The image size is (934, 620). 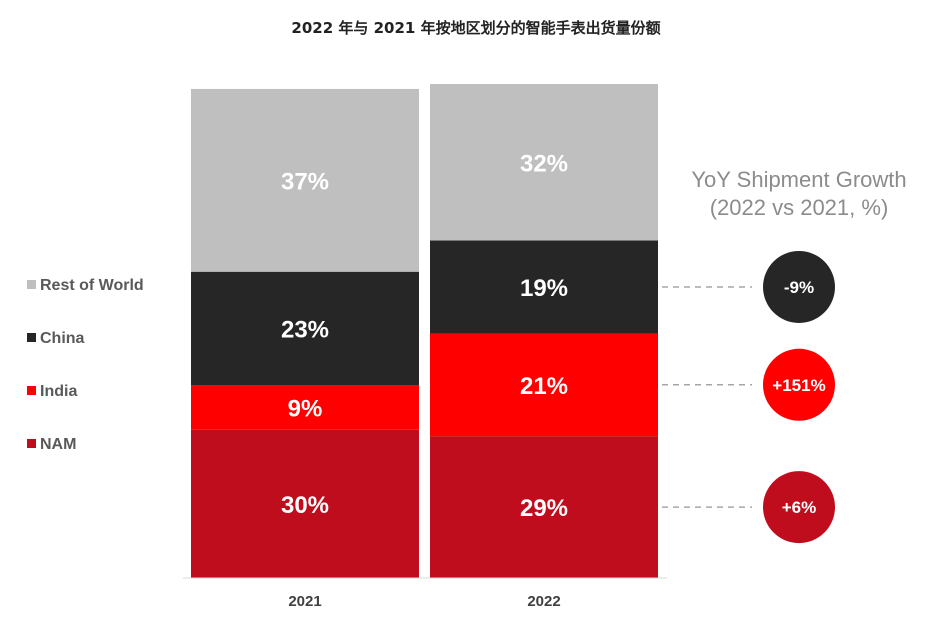 I want to click on bar-segment-rest-of-world-2021, so click(x=305, y=180).